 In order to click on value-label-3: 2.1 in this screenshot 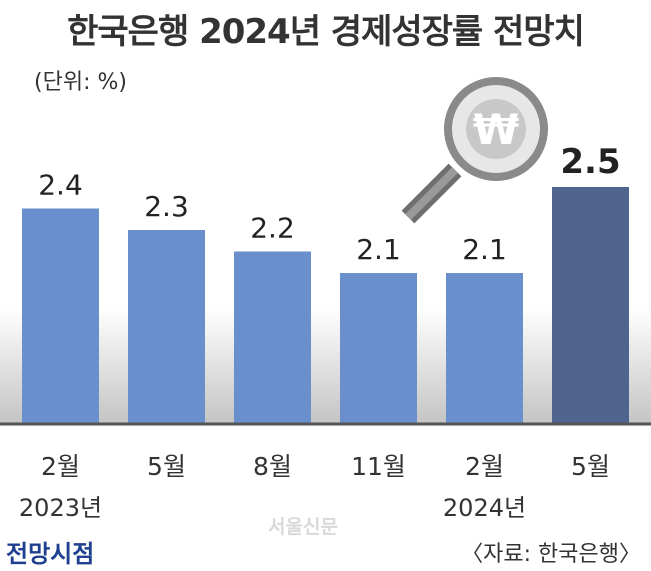, I will do `click(378, 249)`.